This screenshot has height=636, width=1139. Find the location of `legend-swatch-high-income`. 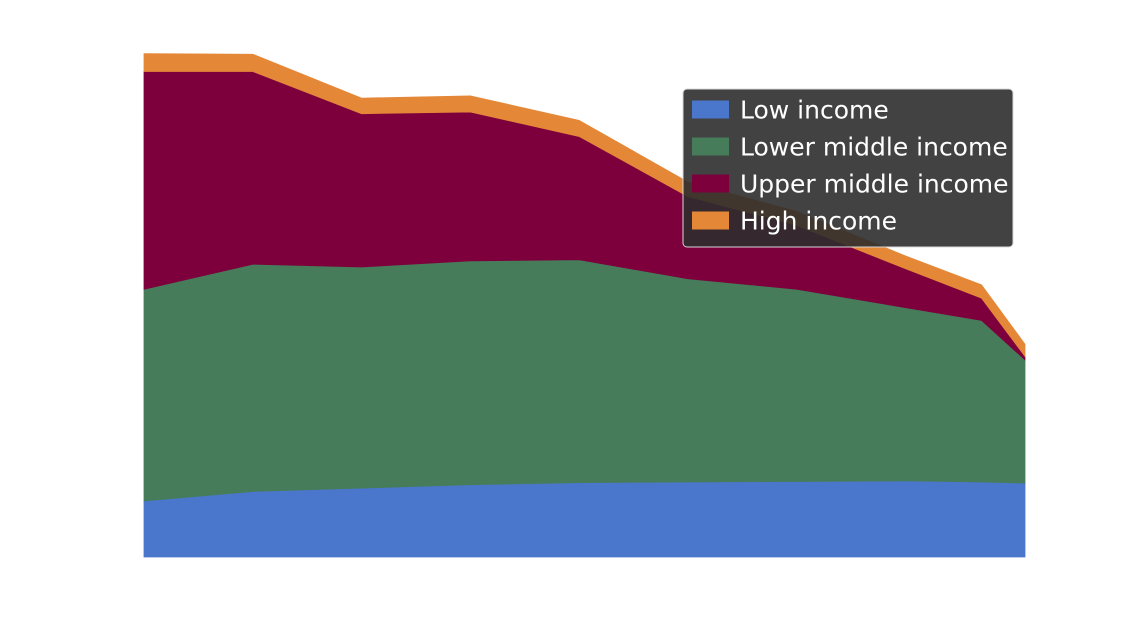

legend-swatch-high-income is located at coordinates (710, 220).